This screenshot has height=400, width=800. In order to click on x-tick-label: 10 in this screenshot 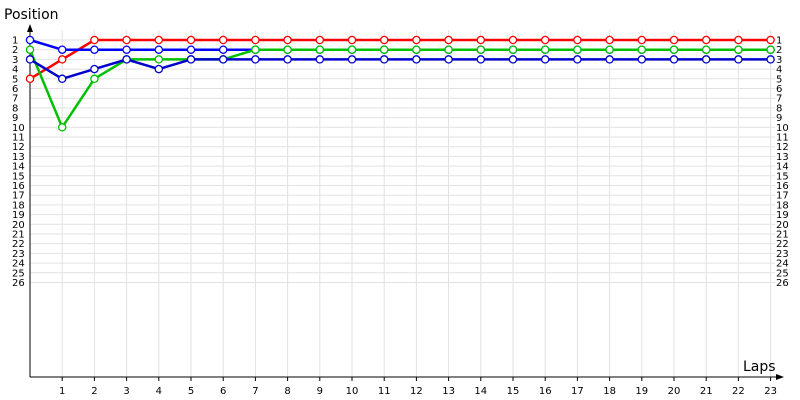, I will do `click(352, 391)`.